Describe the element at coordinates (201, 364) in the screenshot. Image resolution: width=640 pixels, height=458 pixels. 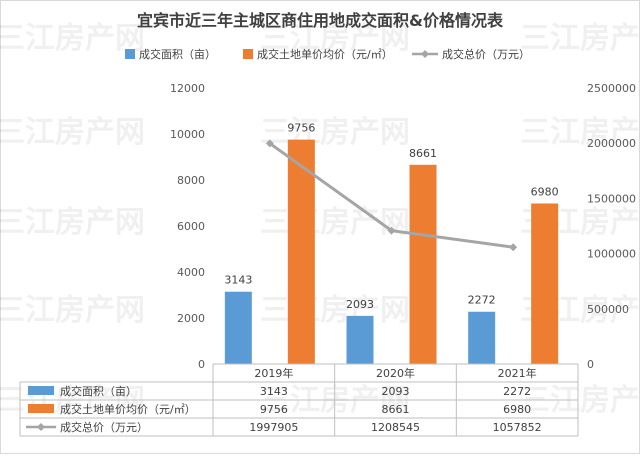
I see `y-left-tick-label: 0` at that location.